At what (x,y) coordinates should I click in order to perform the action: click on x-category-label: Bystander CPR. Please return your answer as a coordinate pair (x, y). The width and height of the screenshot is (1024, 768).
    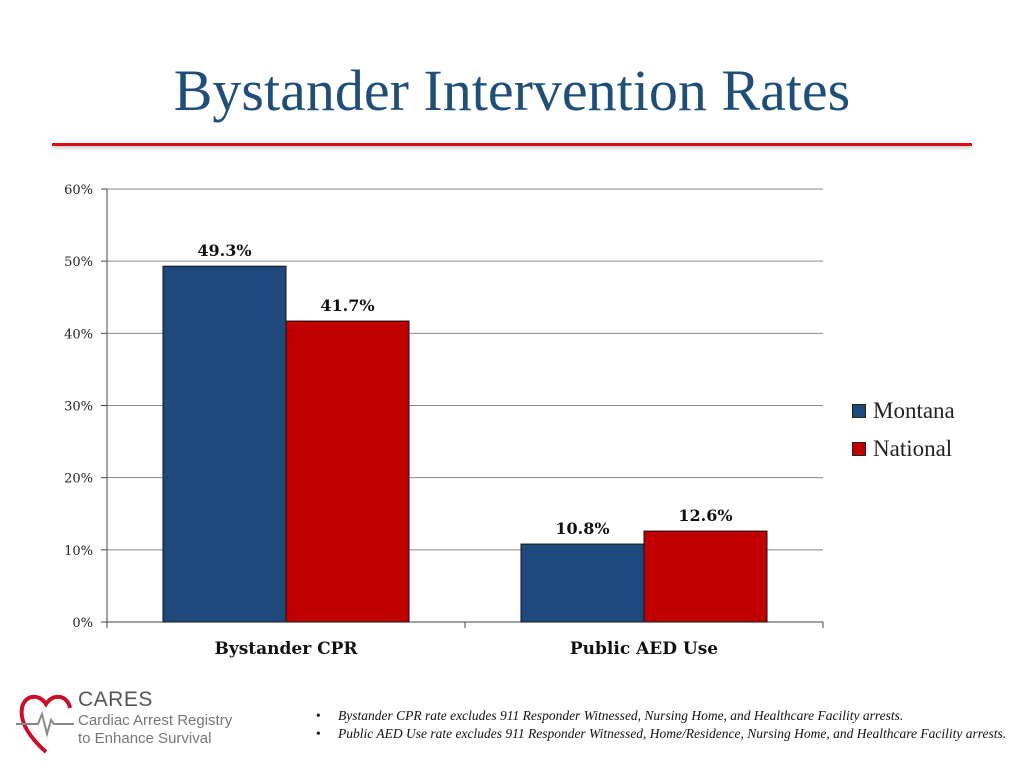
    Looking at the image, I should click on (286, 649).